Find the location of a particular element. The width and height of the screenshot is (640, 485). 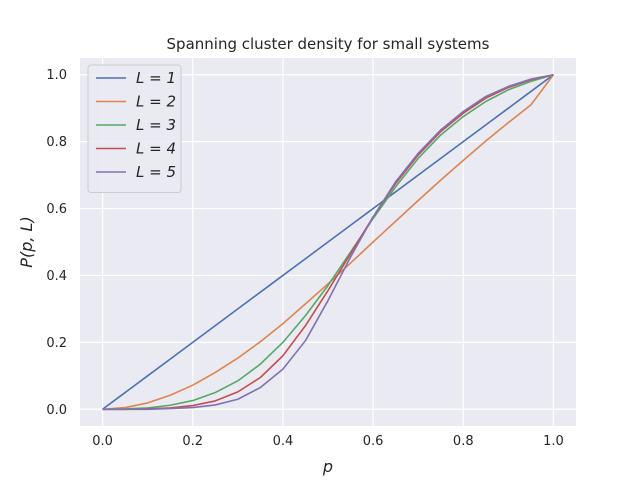

legend-entry-L2: L = 2 is located at coordinates (156, 102).